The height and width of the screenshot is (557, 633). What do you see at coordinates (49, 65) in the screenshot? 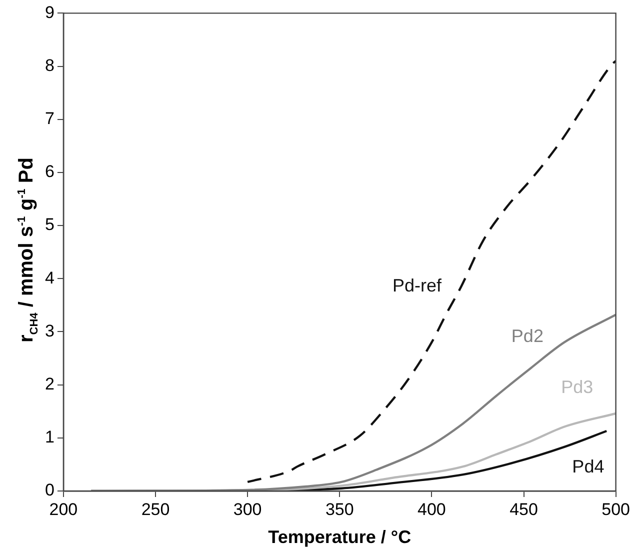
I see `y-tick-label: 8` at bounding box center [49, 65].